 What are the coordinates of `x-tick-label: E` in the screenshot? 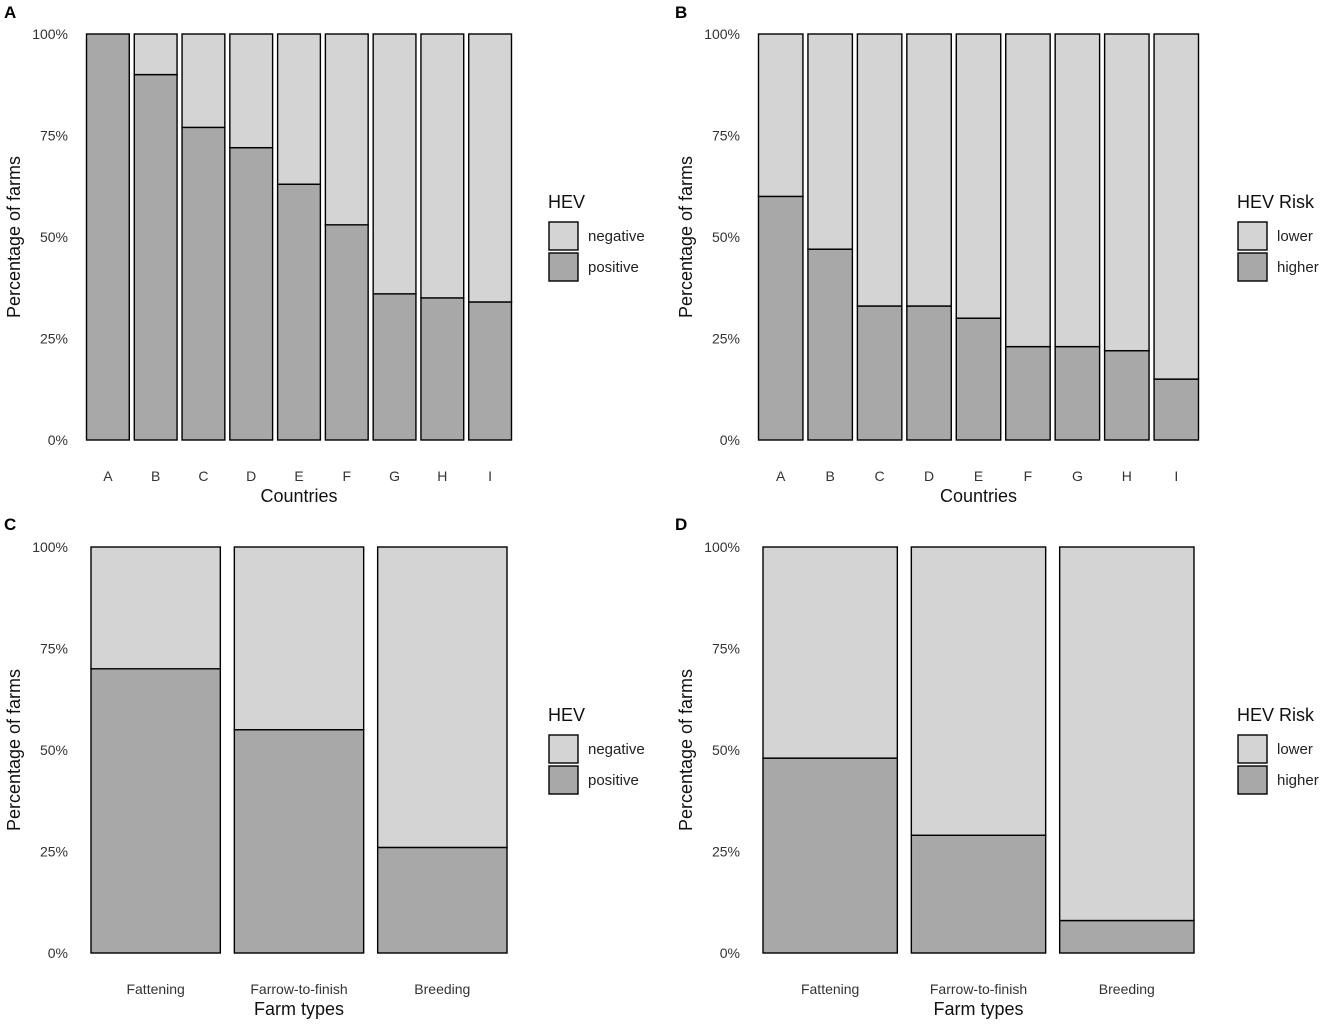 It's located at (978, 476).